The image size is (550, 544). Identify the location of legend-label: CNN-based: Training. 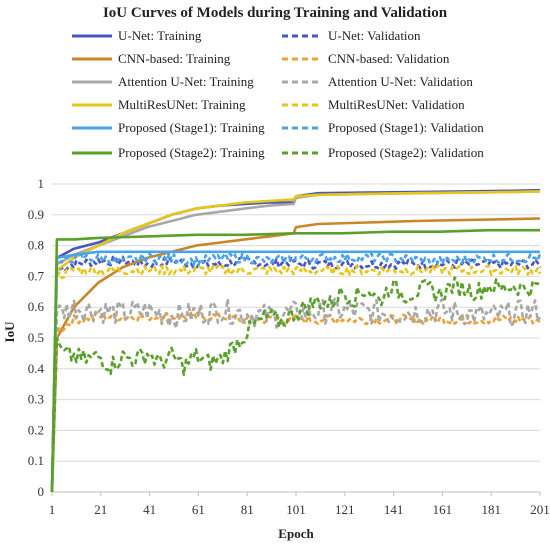
(174, 58).